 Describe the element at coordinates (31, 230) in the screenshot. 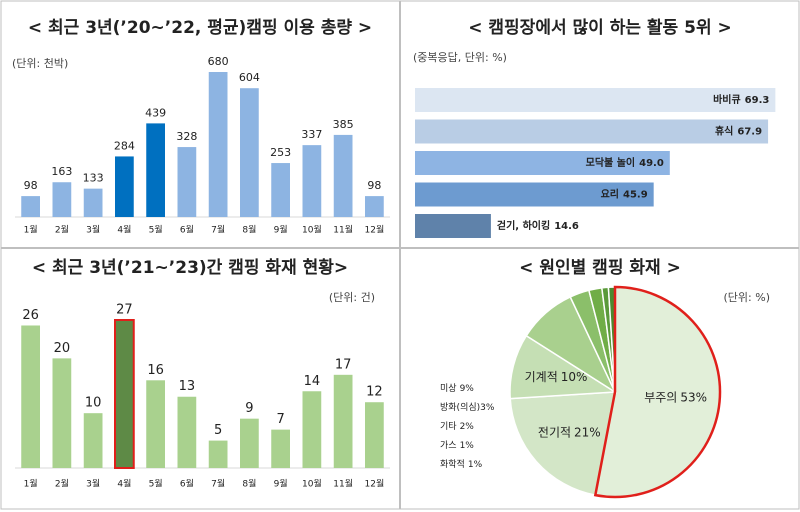

I see `x-tick-label: 1월` at that location.